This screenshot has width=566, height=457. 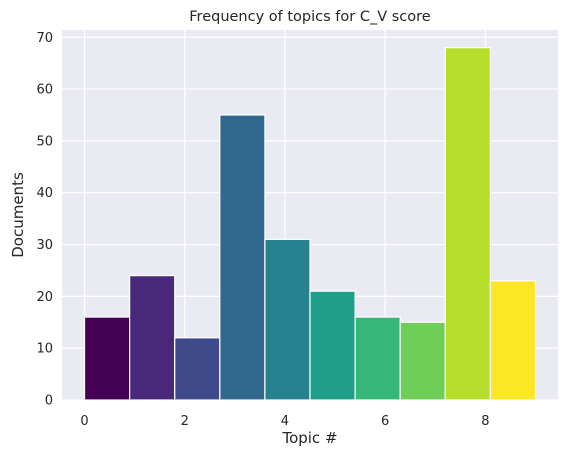 I want to click on chart-title: Frequency of topics for C_V score, so click(x=310, y=17).